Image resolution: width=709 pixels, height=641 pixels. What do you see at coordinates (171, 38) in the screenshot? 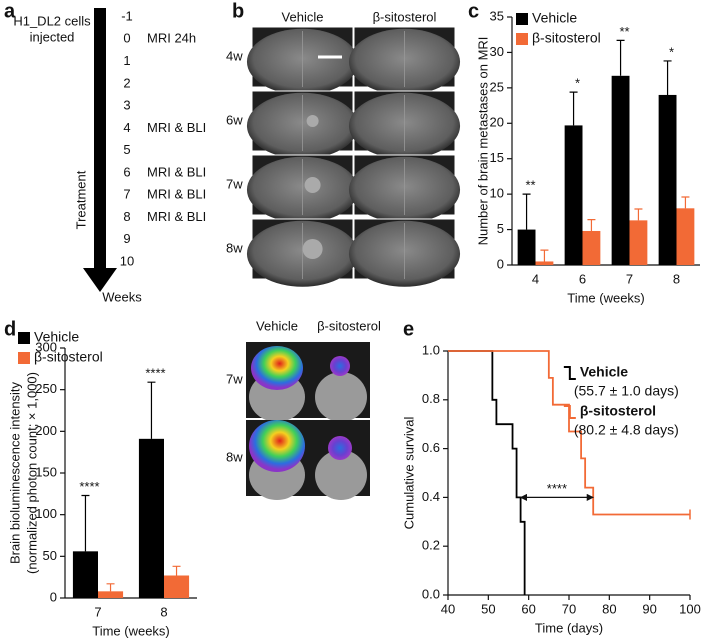
I see `event-label: MRI 24h` at bounding box center [171, 38].